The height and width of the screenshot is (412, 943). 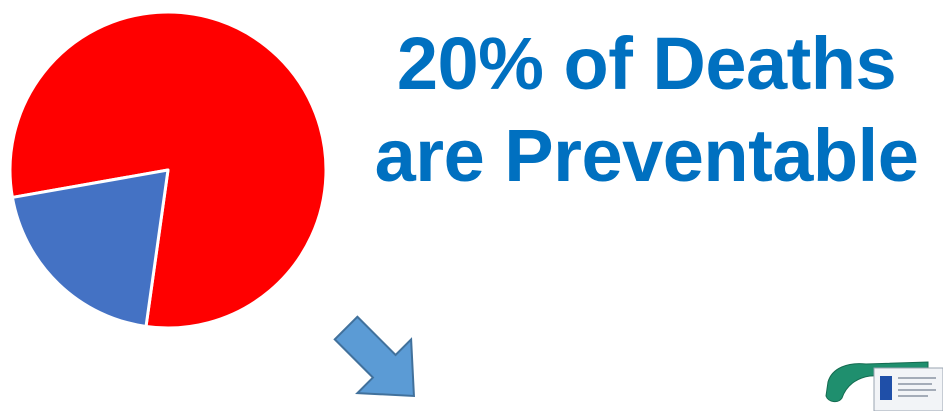 What do you see at coordinates (646, 64) in the screenshot?
I see `headline-line-1: 20% of Deaths` at bounding box center [646, 64].